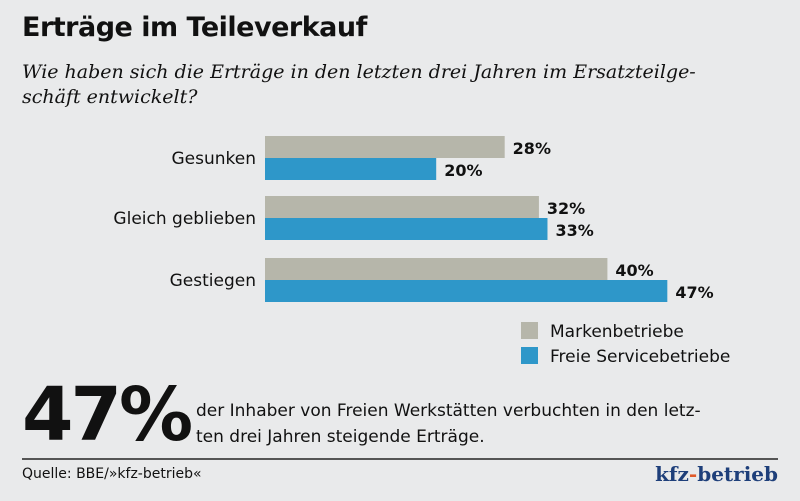 The width and height of the screenshot is (800, 501). Describe the element at coordinates (463, 170) in the screenshot. I see `value-label: 20%` at that location.